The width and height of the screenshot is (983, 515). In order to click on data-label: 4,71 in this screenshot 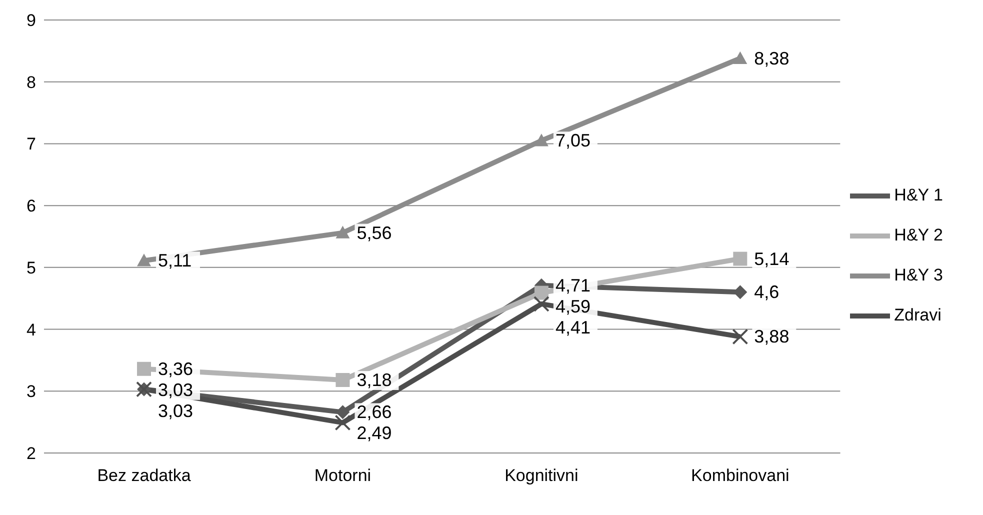, I will do `click(572, 285)`.